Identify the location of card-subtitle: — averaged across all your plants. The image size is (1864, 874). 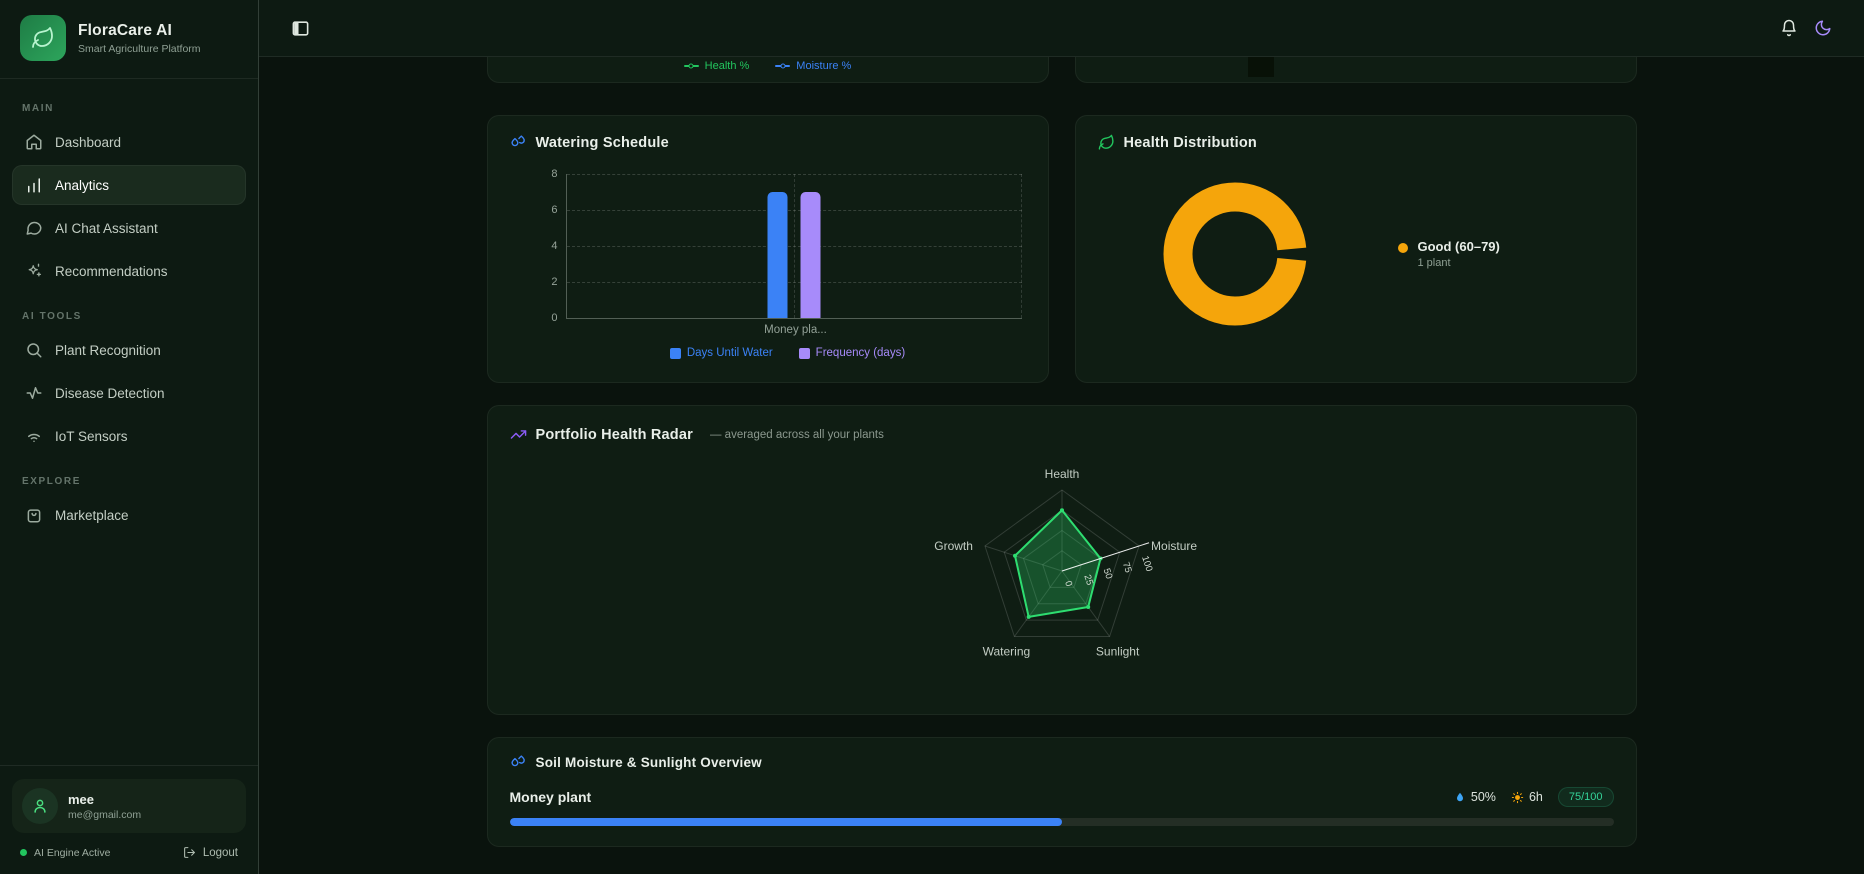
(796, 434).